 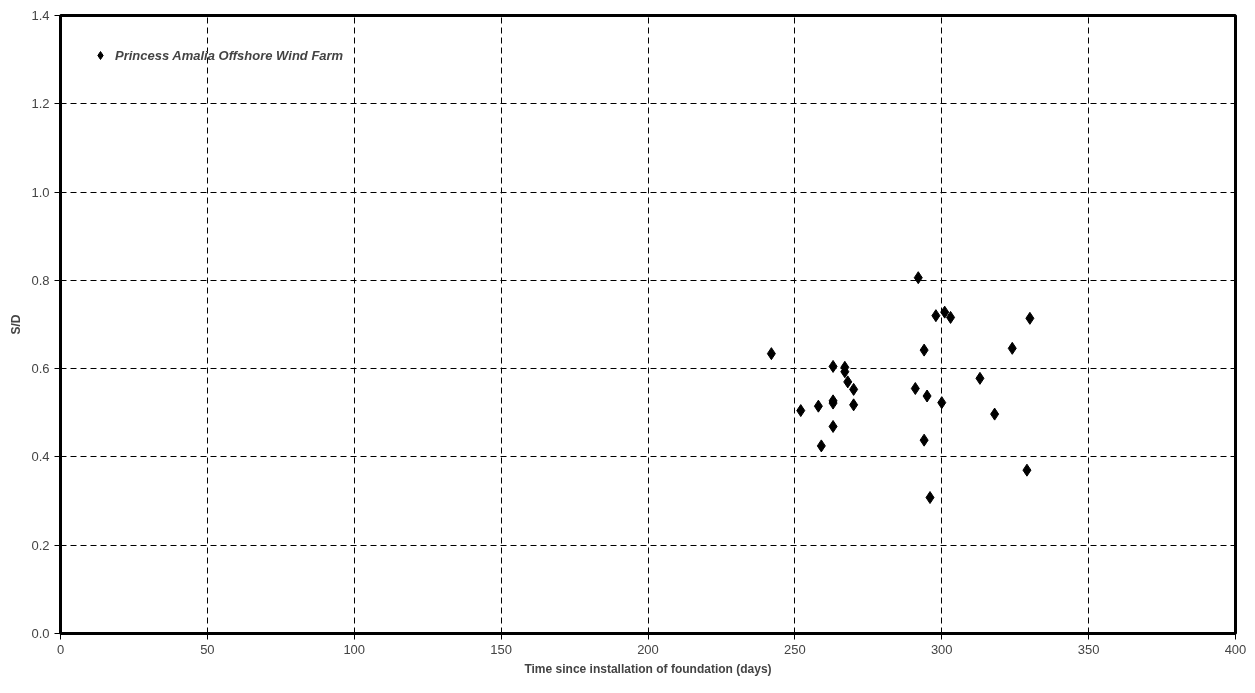 What do you see at coordinates (648, 649) in the screenshot?
I see `x-tick-label: 200` at bounding box center [648, 649].